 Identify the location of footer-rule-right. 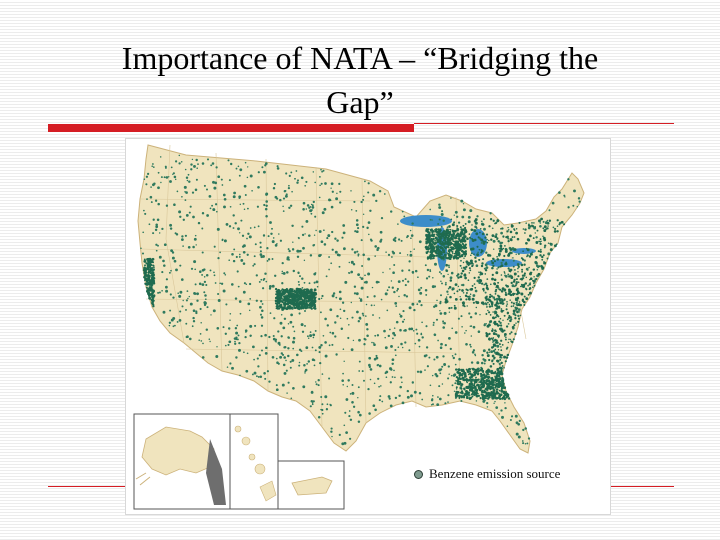
(642, 486).